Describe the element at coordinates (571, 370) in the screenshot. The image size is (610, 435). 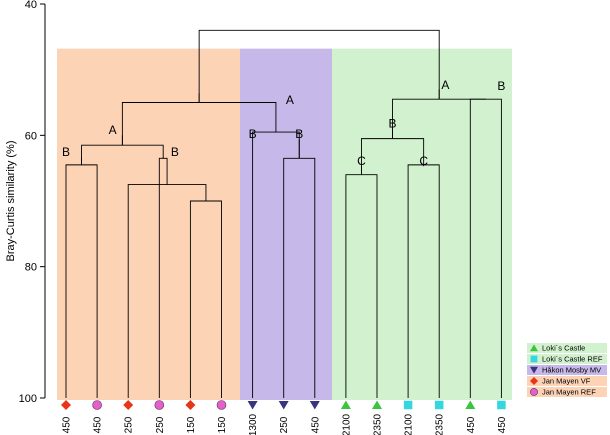
I see `legend-label: Håkon Mosby MV` at that location.